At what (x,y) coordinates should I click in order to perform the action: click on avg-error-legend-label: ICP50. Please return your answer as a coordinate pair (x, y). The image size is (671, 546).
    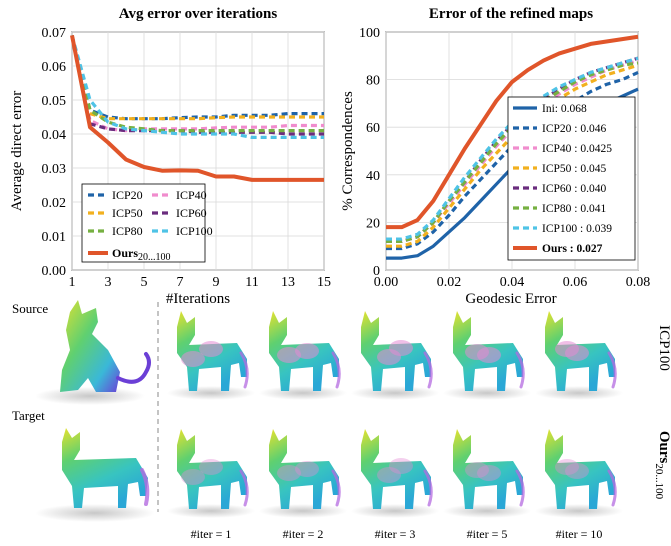
    Looking at the image, I should click on (127, 213).